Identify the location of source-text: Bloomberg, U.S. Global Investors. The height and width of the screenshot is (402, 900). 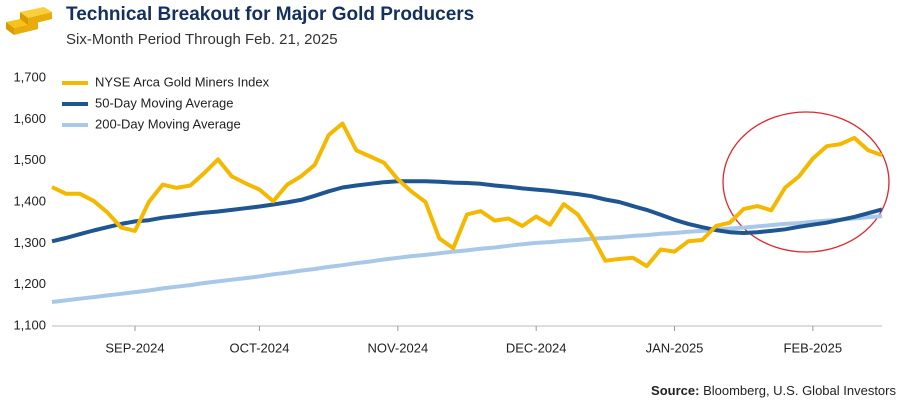
(799, 390).